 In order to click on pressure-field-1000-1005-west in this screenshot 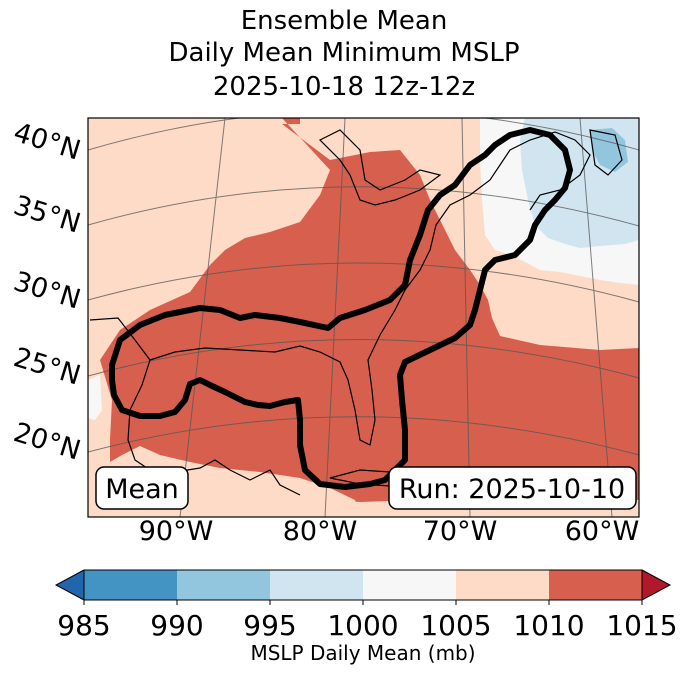, I will do `click(95, 397)`.